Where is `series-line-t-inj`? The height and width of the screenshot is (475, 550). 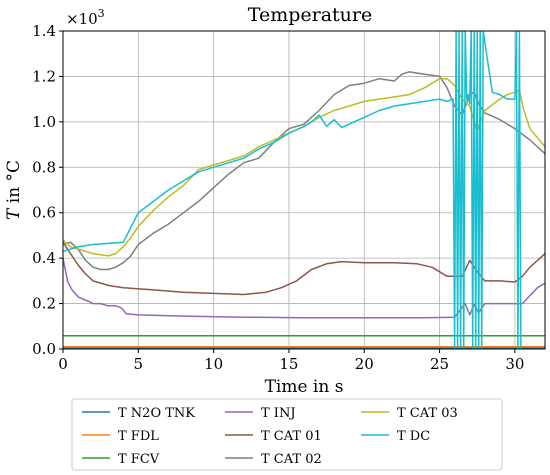 series-line-t-inj is located at coordinates (304, 288).